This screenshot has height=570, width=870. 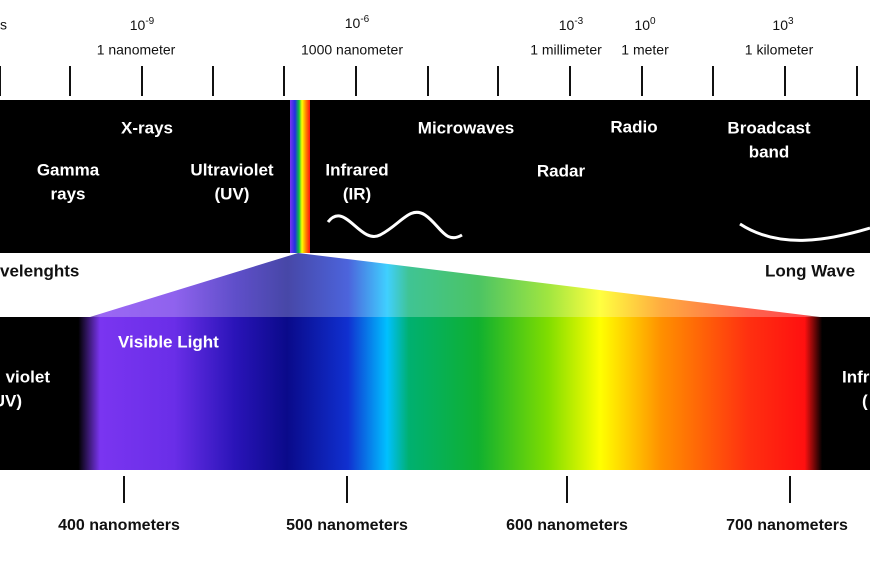 What do you see at coordinates (856, 376) in the screenshot?
I see `band-label: Infr` at bounding box center [856, 376].